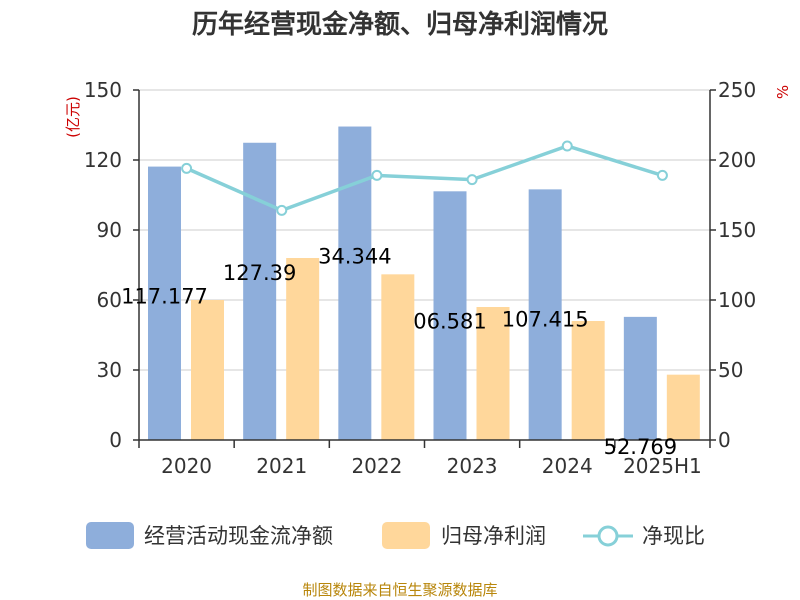 The width and height of the screenshot is (800, 600). What do you see at coordinates (164, 297) in the screenshot?
I see `data-label-cashflow: 117.177` at bounding box center [164, 297].